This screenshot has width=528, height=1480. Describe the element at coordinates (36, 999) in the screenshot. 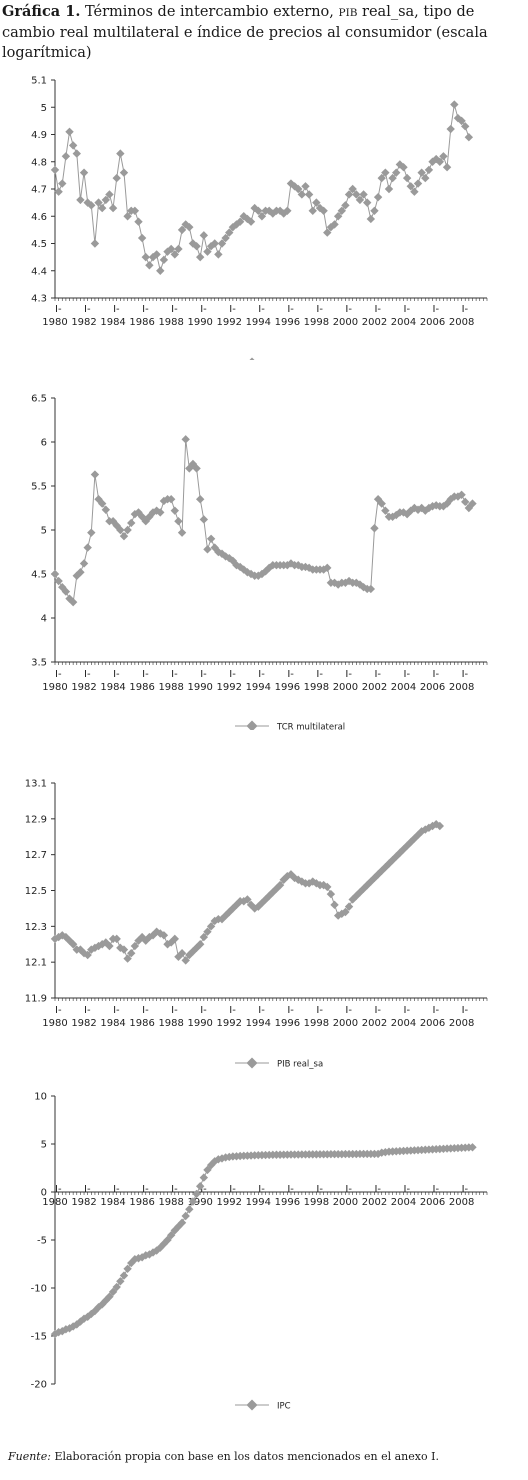

I see `y-tick-label: 11.9` at that location.